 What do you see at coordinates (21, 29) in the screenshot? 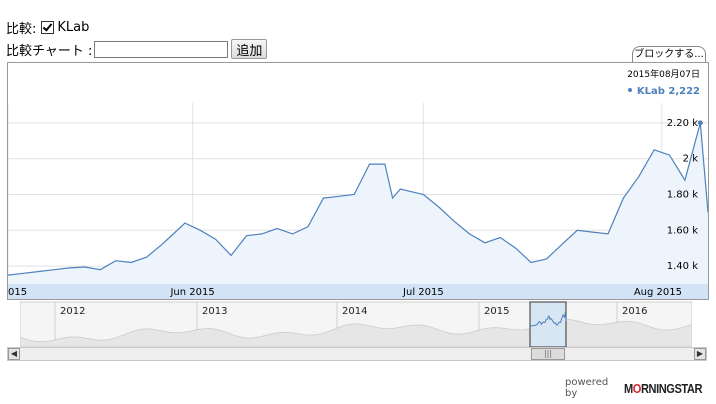
I see `compare-label: 比較:` at bounding box center [21, 29].